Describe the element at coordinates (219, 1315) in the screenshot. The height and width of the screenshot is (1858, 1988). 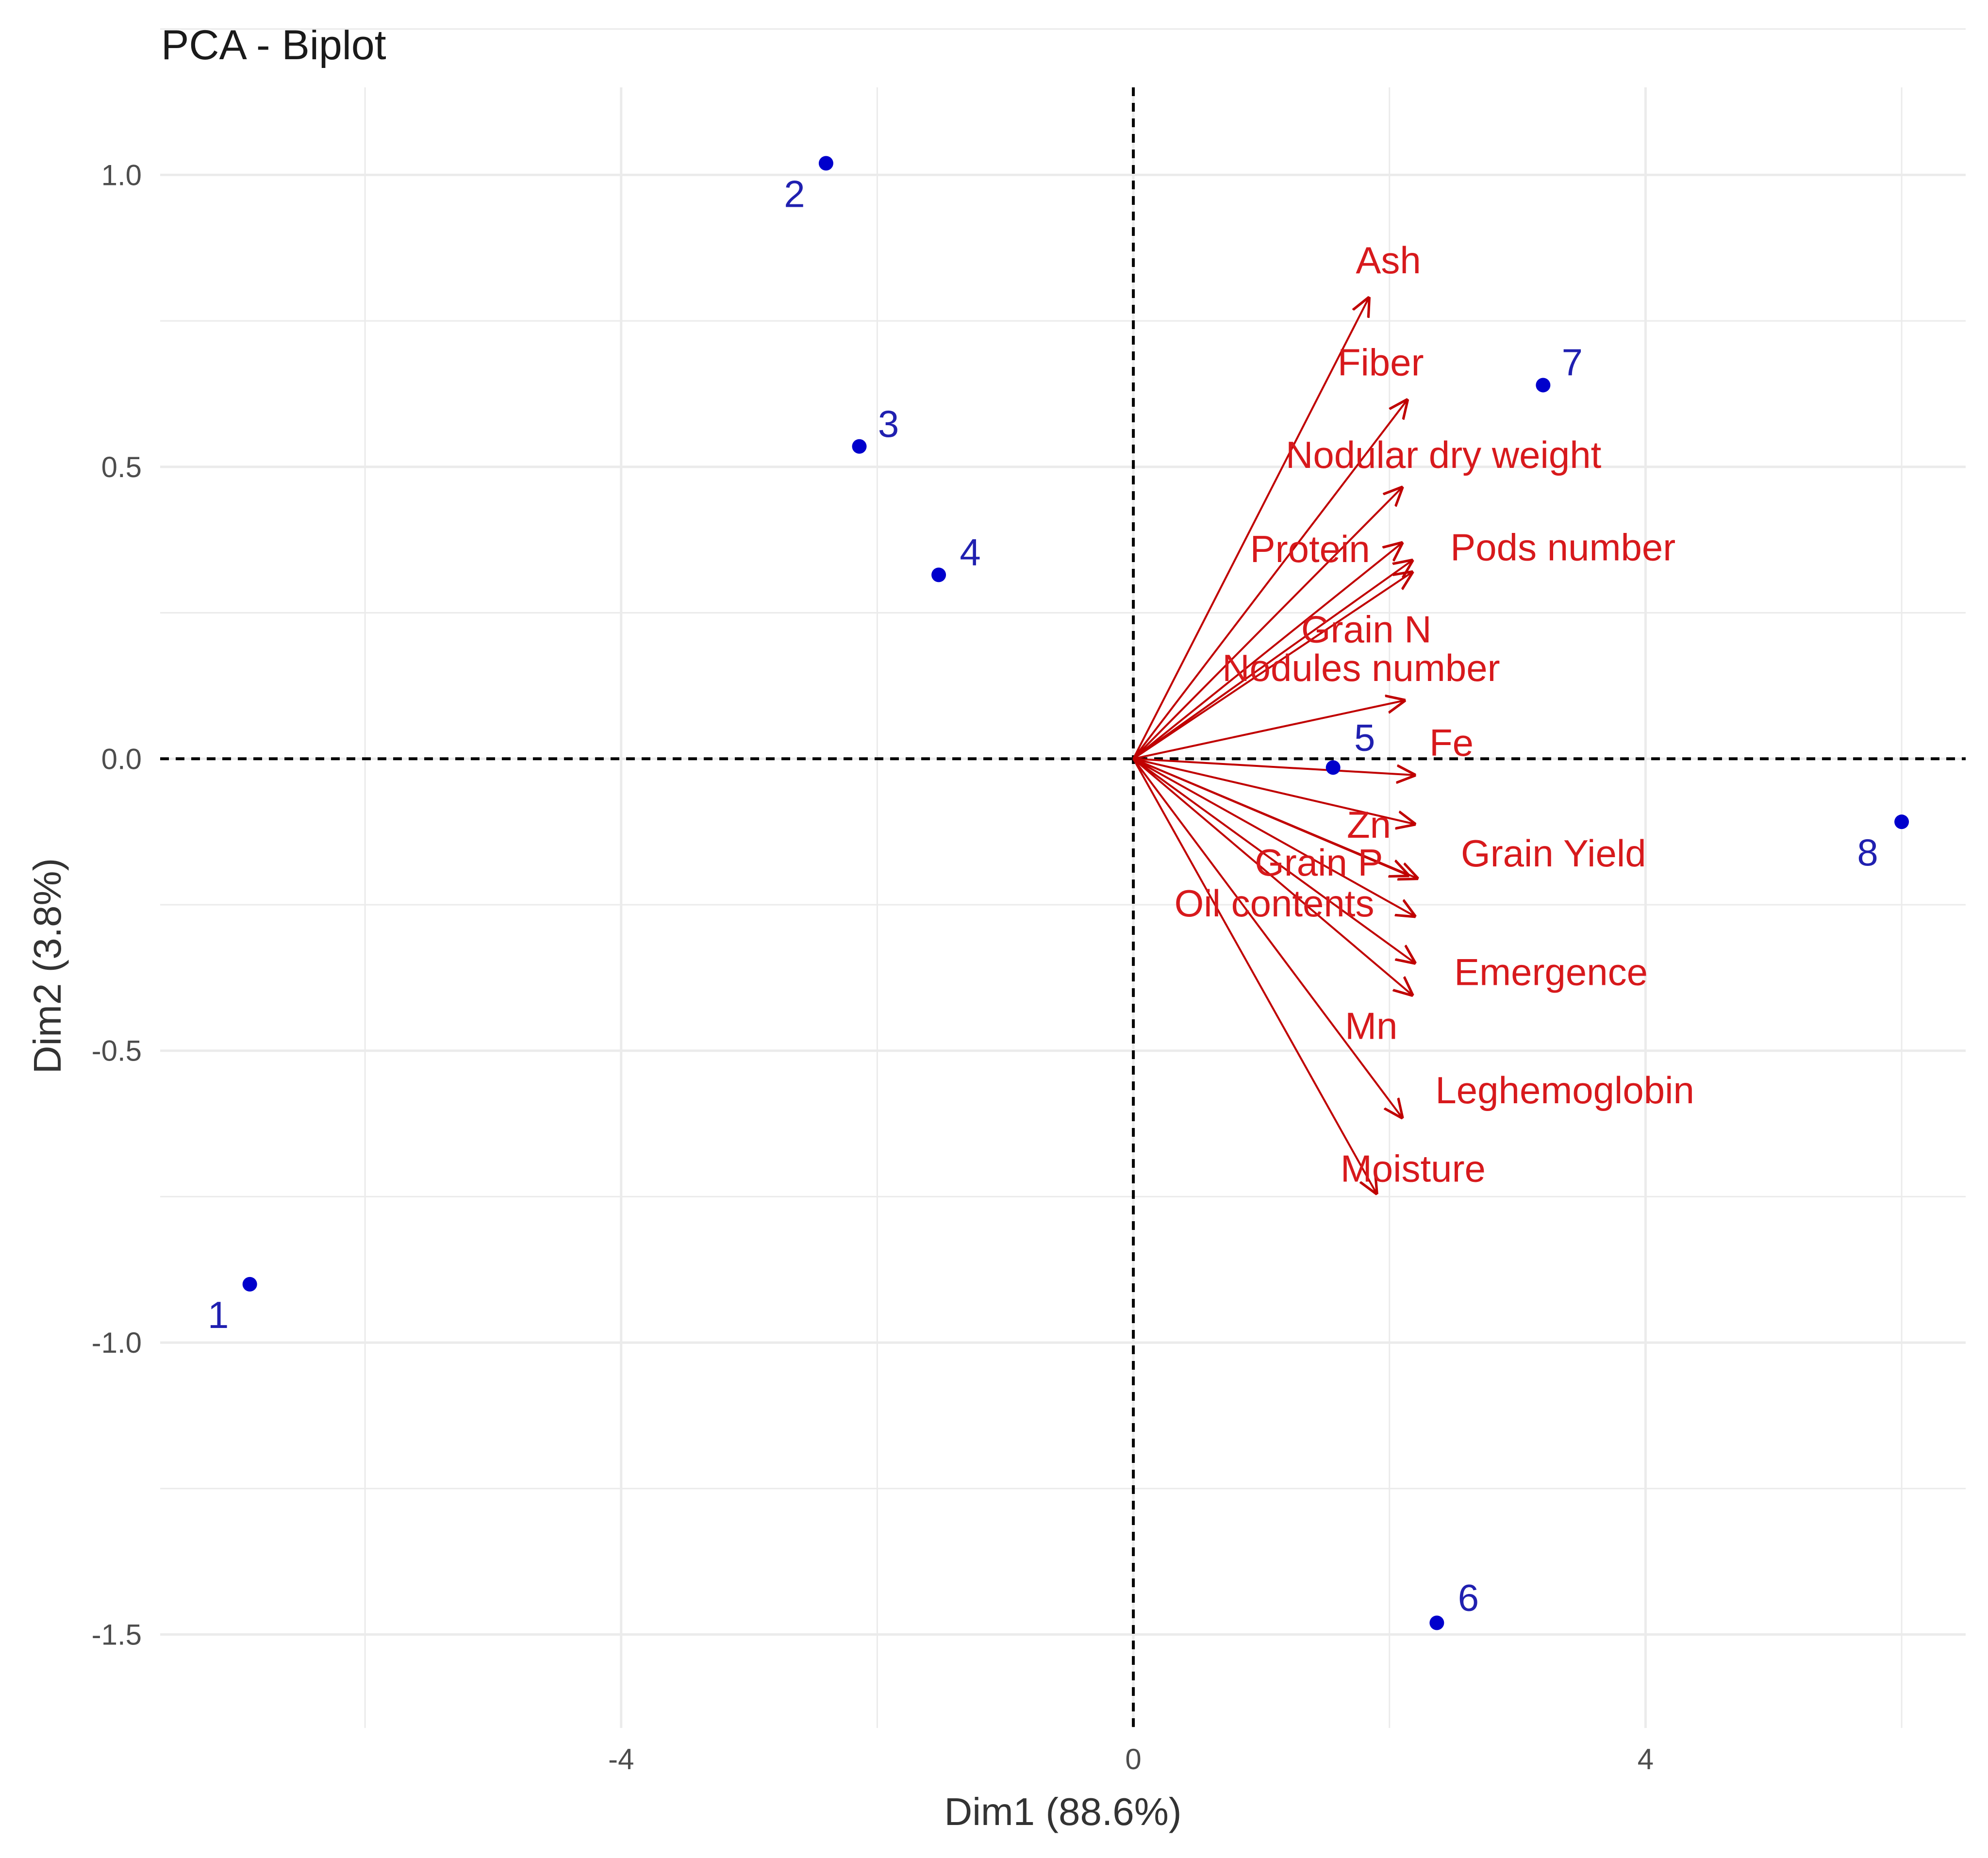
I see `individual-label: 1` at that location.